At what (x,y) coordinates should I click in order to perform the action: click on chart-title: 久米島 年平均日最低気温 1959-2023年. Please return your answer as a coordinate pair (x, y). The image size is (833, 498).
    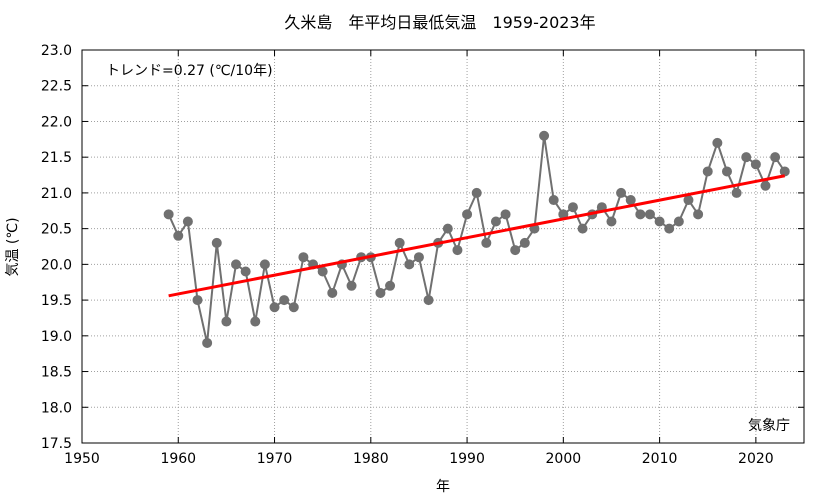
    Looking at the image, I should click on (439, 22).